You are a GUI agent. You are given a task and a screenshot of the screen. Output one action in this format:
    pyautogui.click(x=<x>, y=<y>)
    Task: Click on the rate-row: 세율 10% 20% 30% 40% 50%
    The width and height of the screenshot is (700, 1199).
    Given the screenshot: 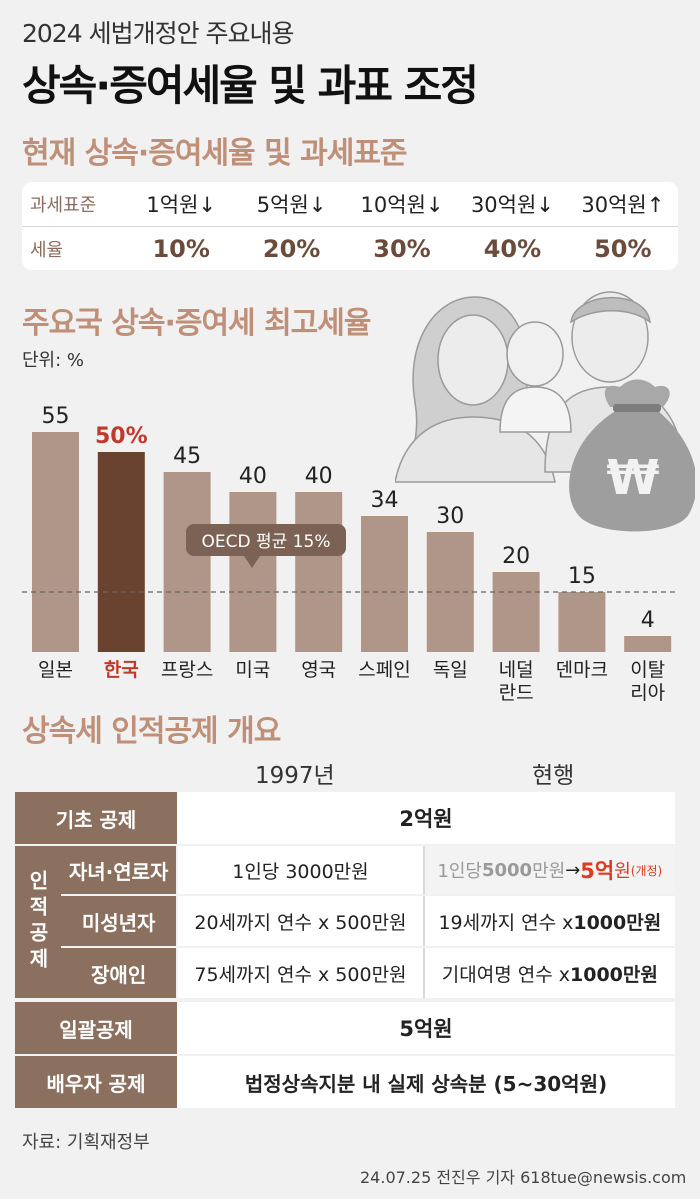 What is the action you would take?
    pyautogui.click(x=350, y=248)
    